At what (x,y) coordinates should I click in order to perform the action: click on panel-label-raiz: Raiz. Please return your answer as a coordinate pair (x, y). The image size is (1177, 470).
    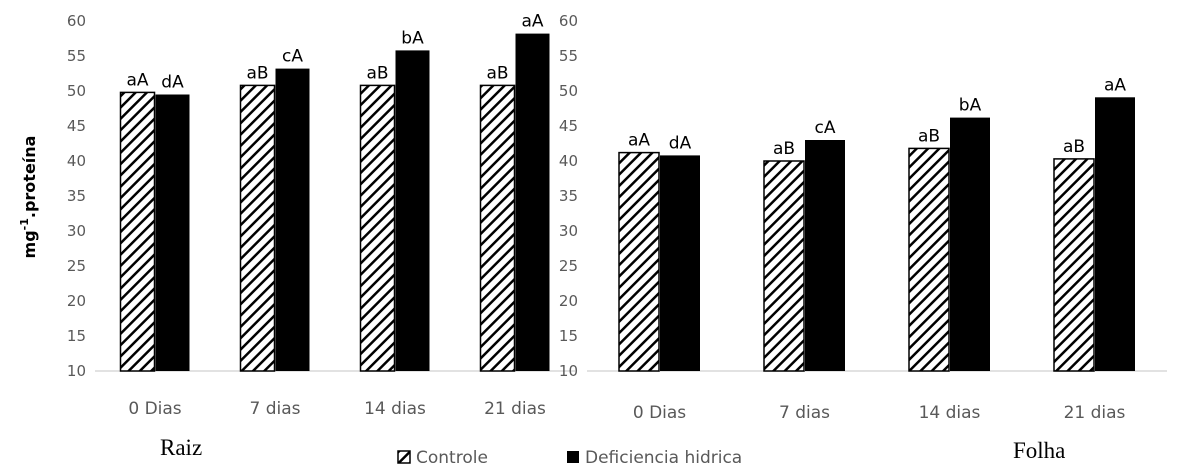
    Looking at the image, I should click on (181, 447).